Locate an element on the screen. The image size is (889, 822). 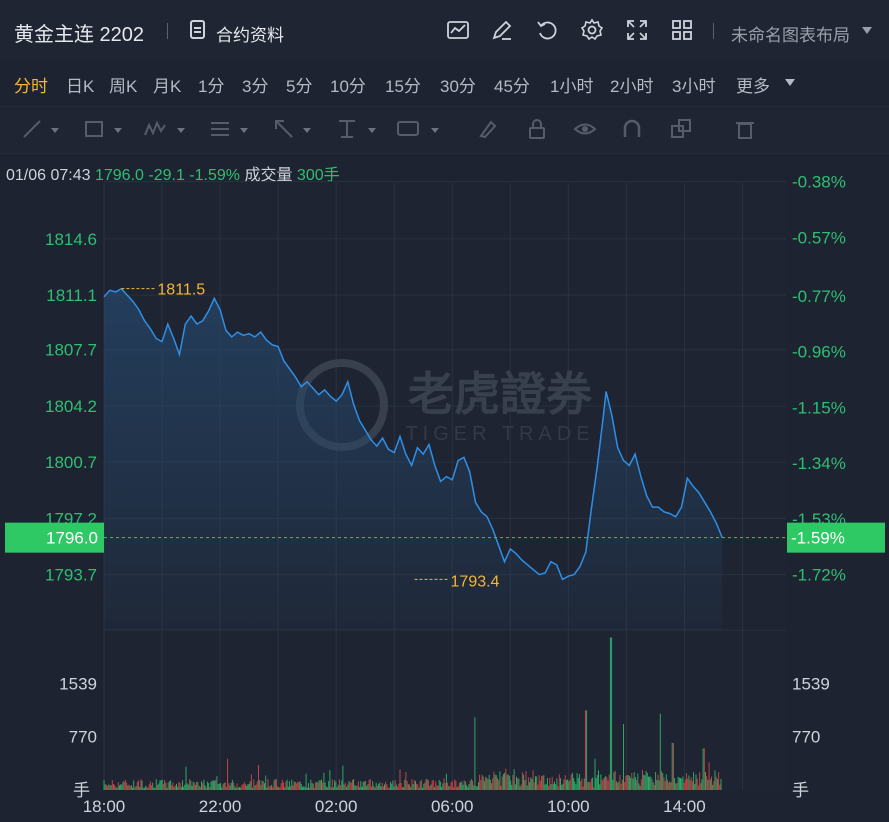
period-tab-9: 30分 is located at coordinates (458, 86).